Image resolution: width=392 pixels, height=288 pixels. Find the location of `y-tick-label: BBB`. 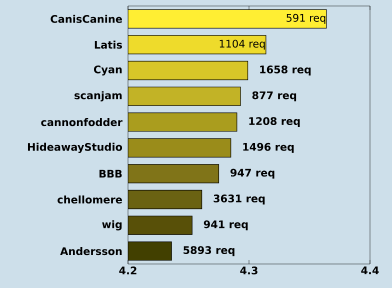

y-tick-label: BBB is located at coordinates (111, 174).